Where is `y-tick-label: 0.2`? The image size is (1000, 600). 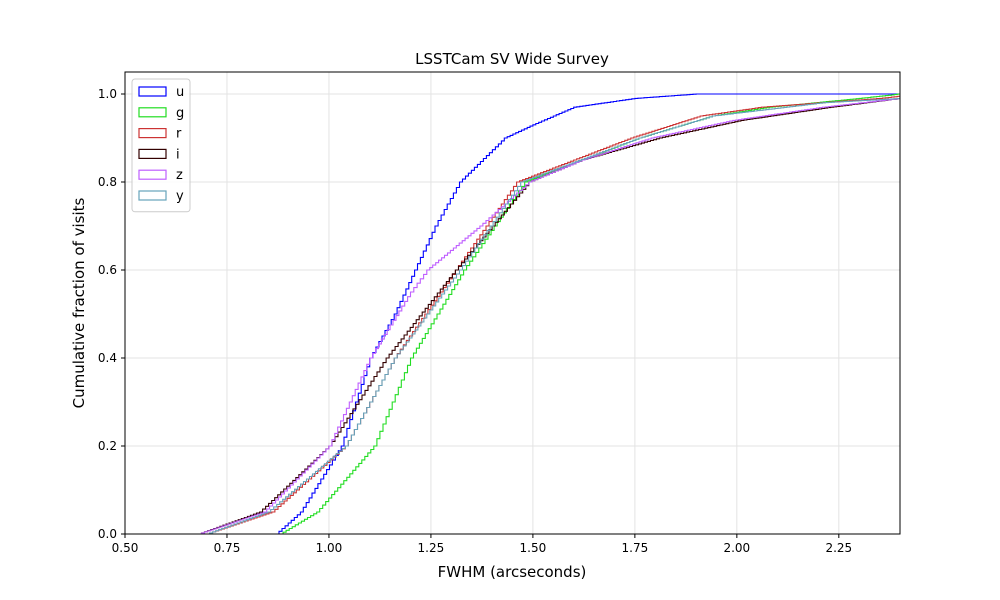
y-tick-label: 0.2 is located at coordinates (107, 446).